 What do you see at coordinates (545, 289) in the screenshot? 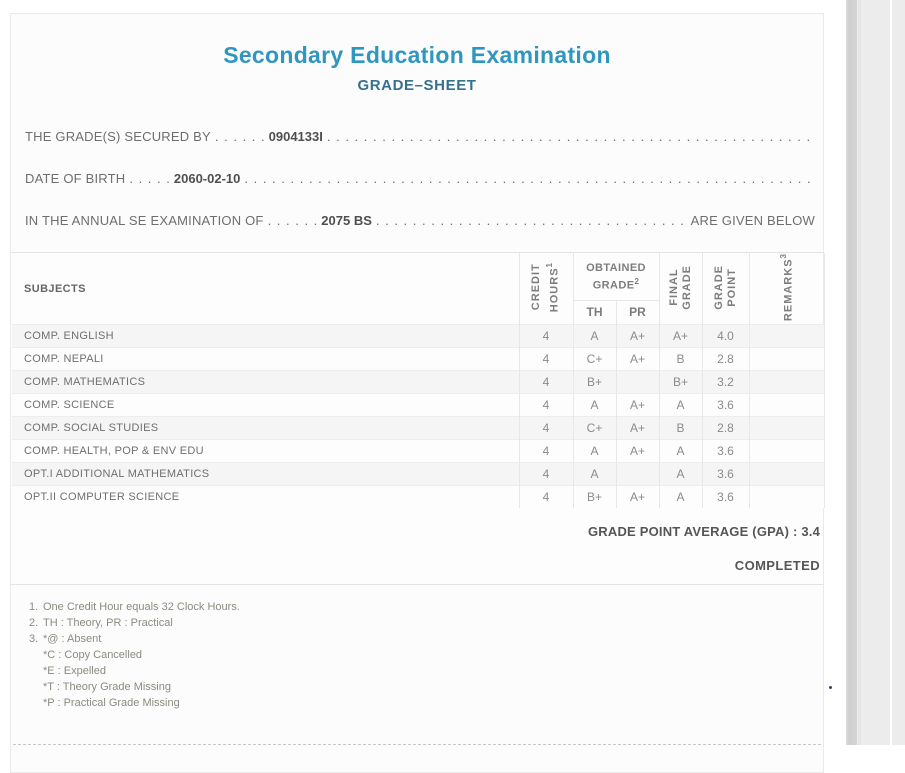
I see `column-header-credit-hours: CREDIT HOURS1` at bounding box center [545, 289].